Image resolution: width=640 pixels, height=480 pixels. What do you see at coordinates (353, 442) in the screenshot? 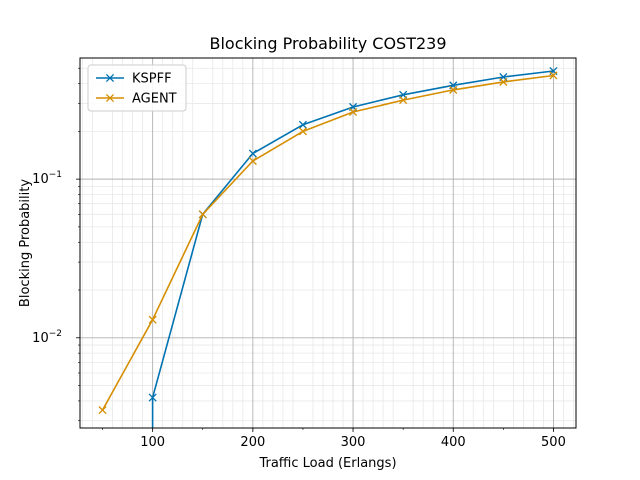
I see `x-tick-label: 300` at bounding box center [353, 442].